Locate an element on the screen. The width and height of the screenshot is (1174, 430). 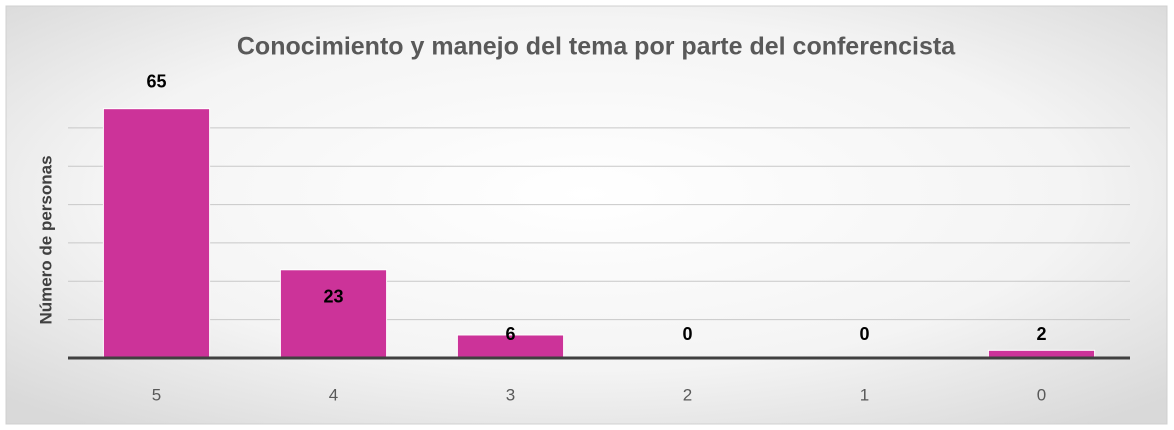
x-tick-label: 4 is located at coordinates (333, 394).